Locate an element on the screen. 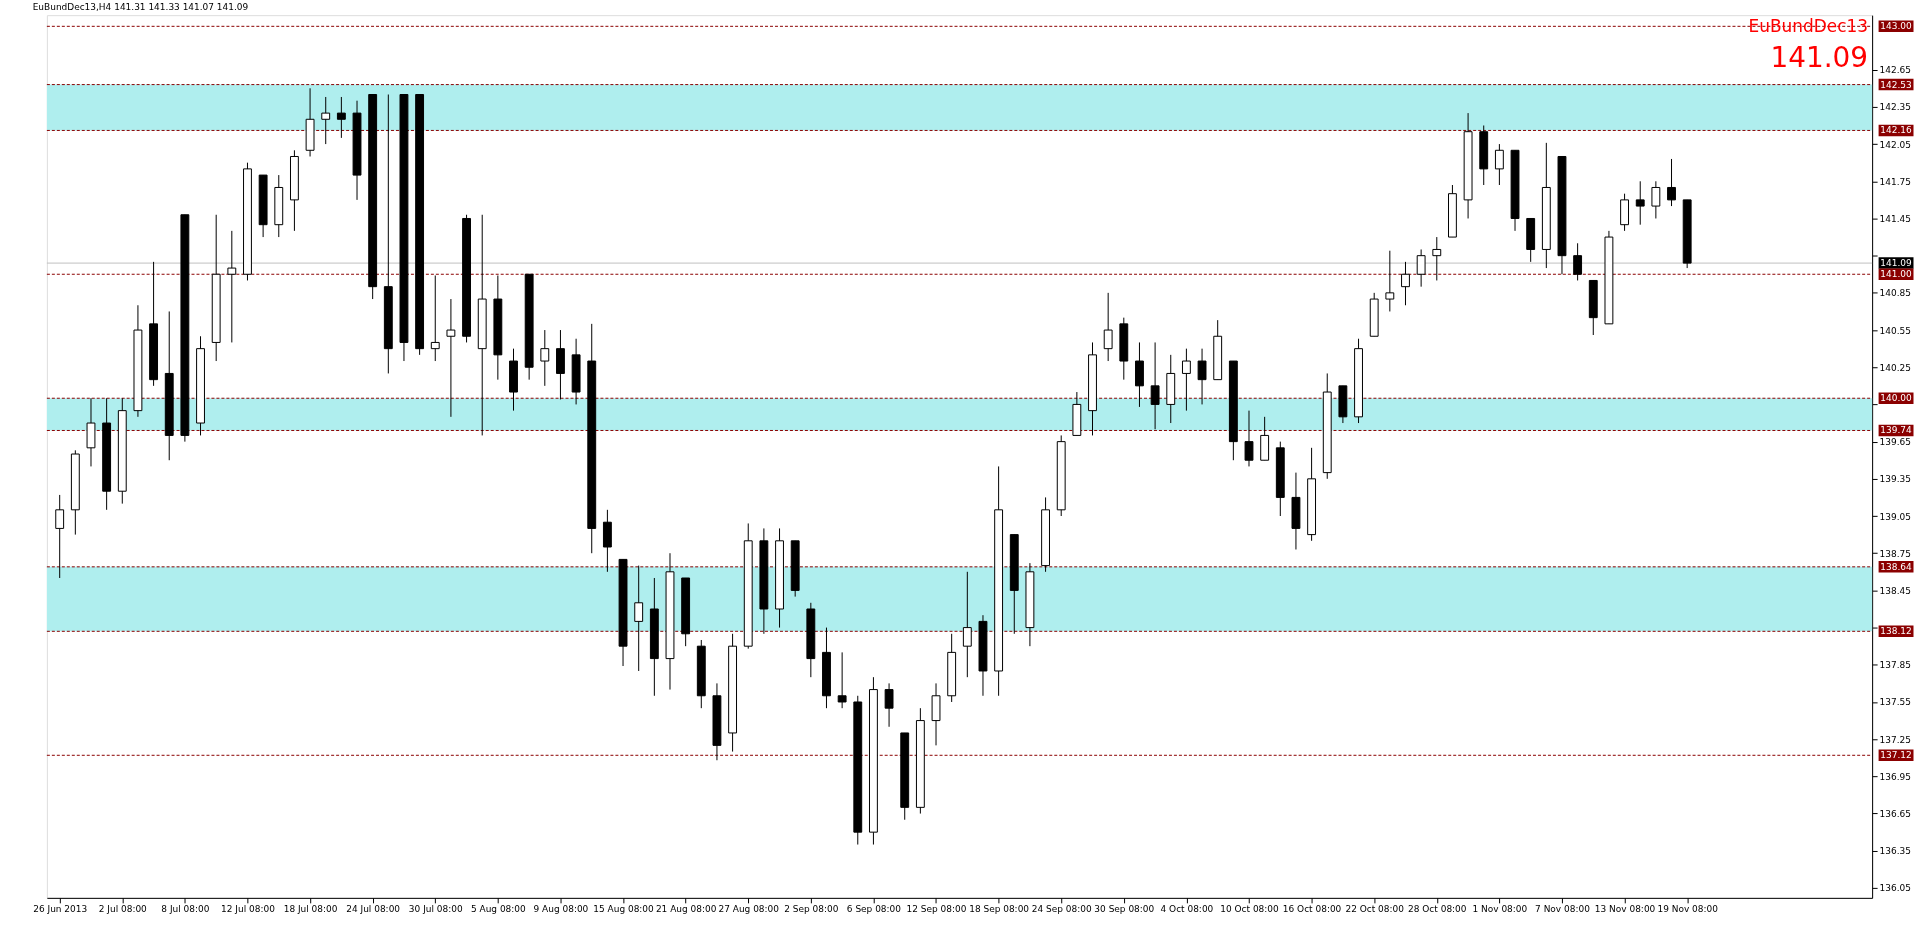  x-tick-label: 18 Sep 08:00 is located at coordinates (999, 909).